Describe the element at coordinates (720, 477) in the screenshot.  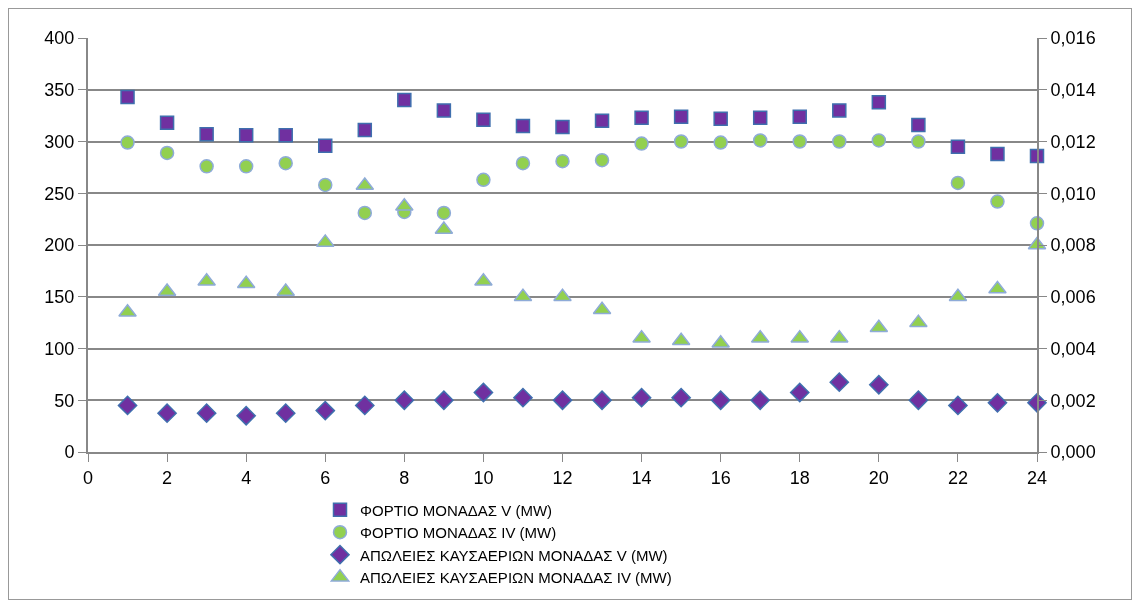
I see `x-tick-label: 16` at that location.